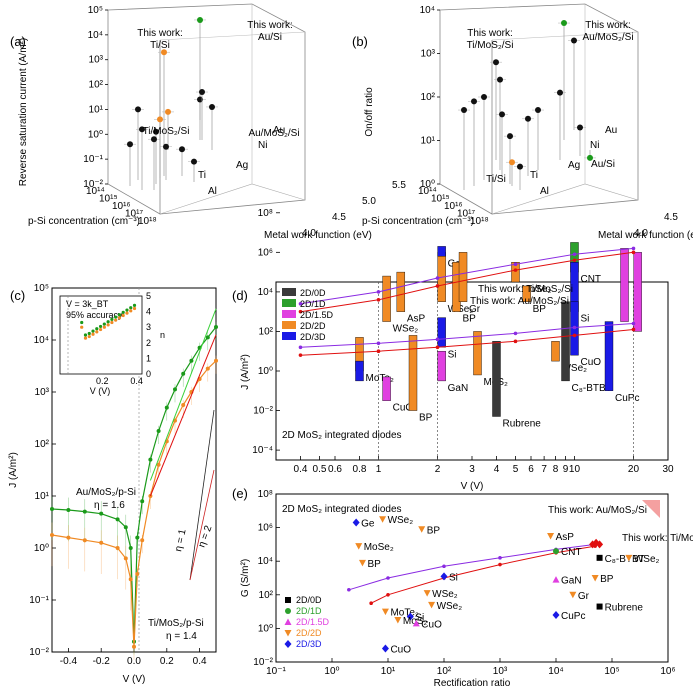 This screenshot has width=693, height=693. What do you see at coordinates (342, 509) in the screenshot?
I see `panel-e-note: 2D MoS₂ integrated diodes` at bounding box center [342, 509].